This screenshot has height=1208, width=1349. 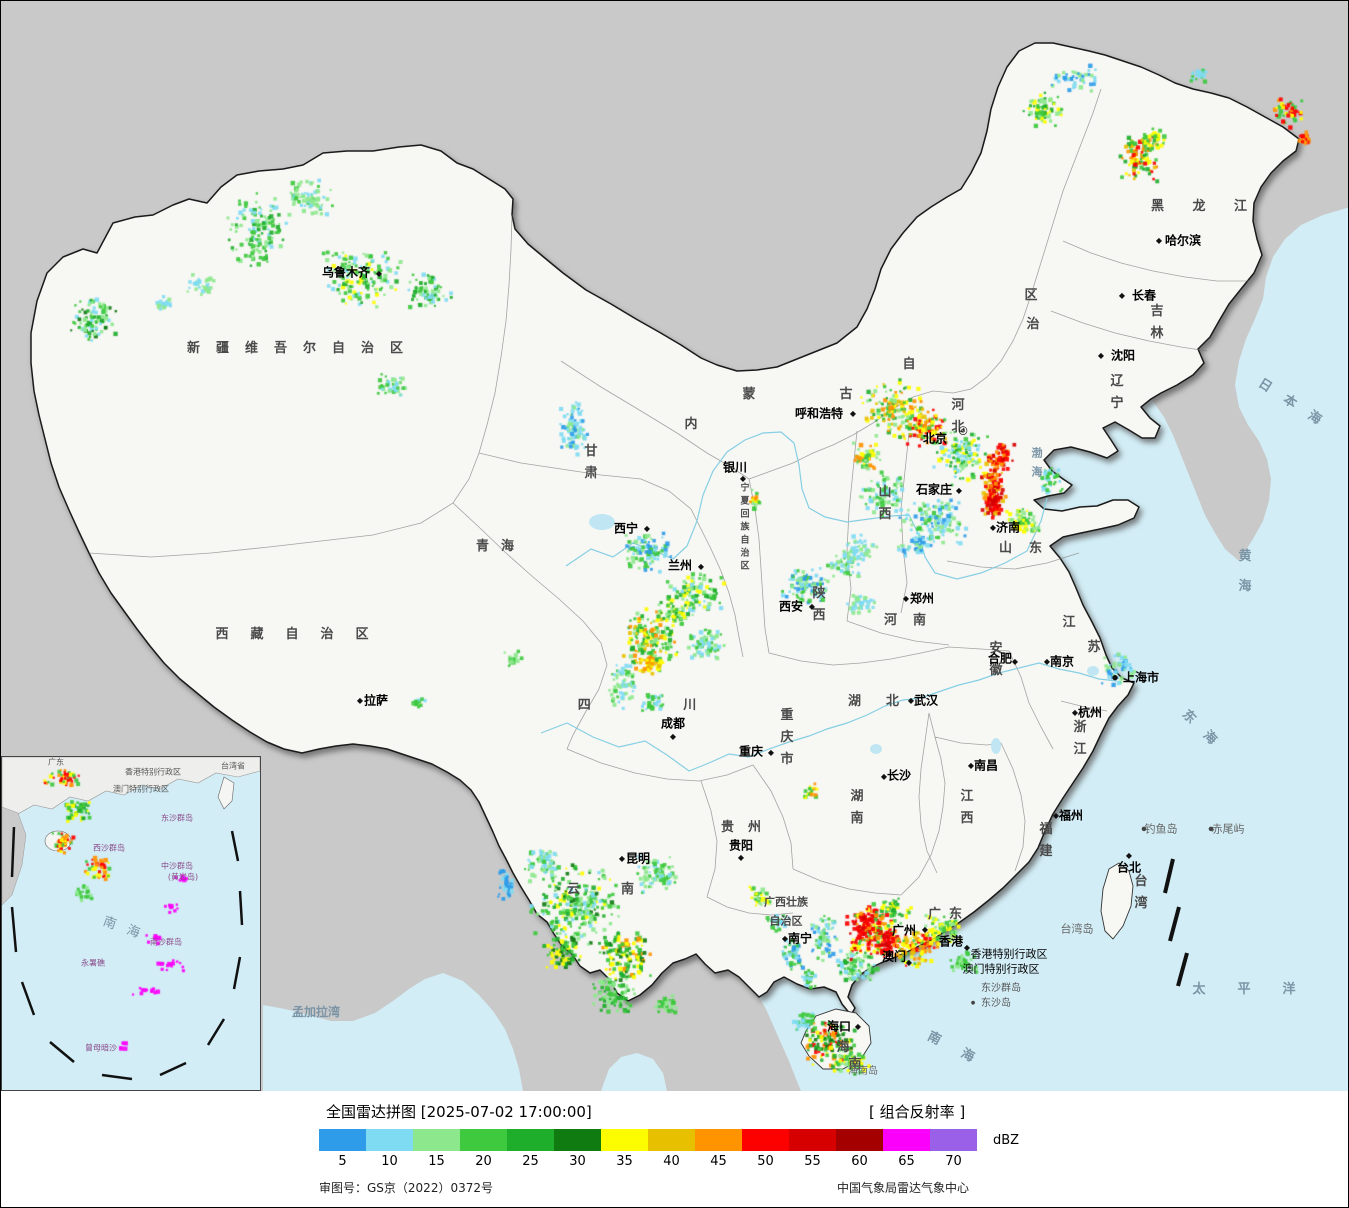 I want to click on inset-hainan, so click(x=58, y=841).